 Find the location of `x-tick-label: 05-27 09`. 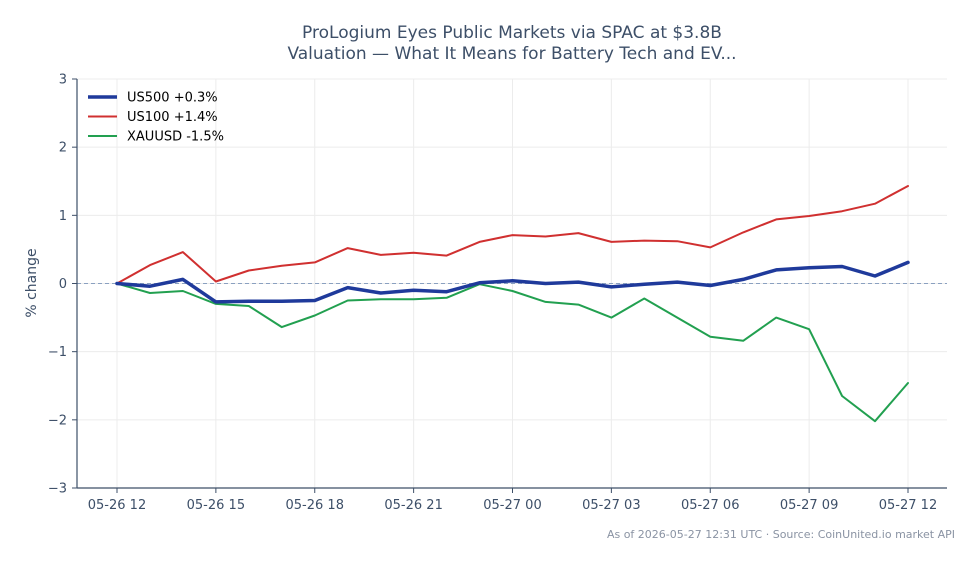

x-tick-label: 05-27 09 is located at coordinates (809, 505).